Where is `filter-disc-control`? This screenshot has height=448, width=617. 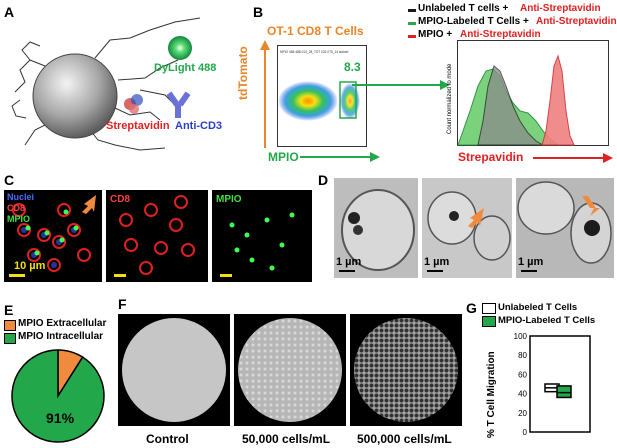
filter-disc-control is located at coordinates (174, 370).